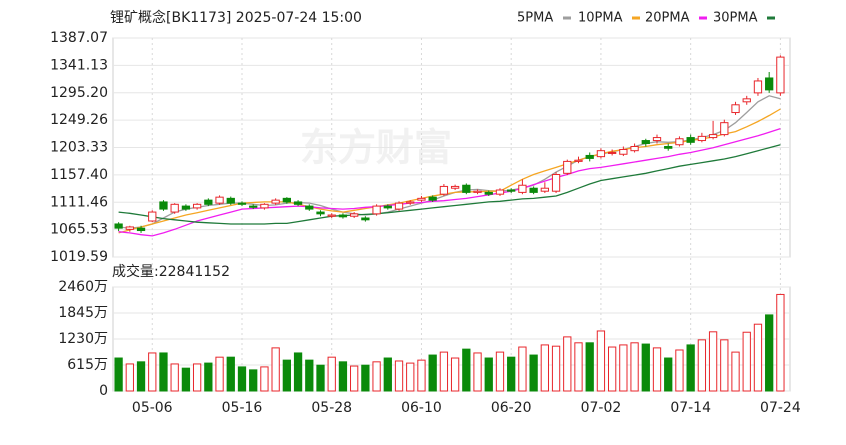  What do you see at coordinates (103, 391) in the screenshot?
I see `volume-tick-label: 0` at bounding box center [103, 391].